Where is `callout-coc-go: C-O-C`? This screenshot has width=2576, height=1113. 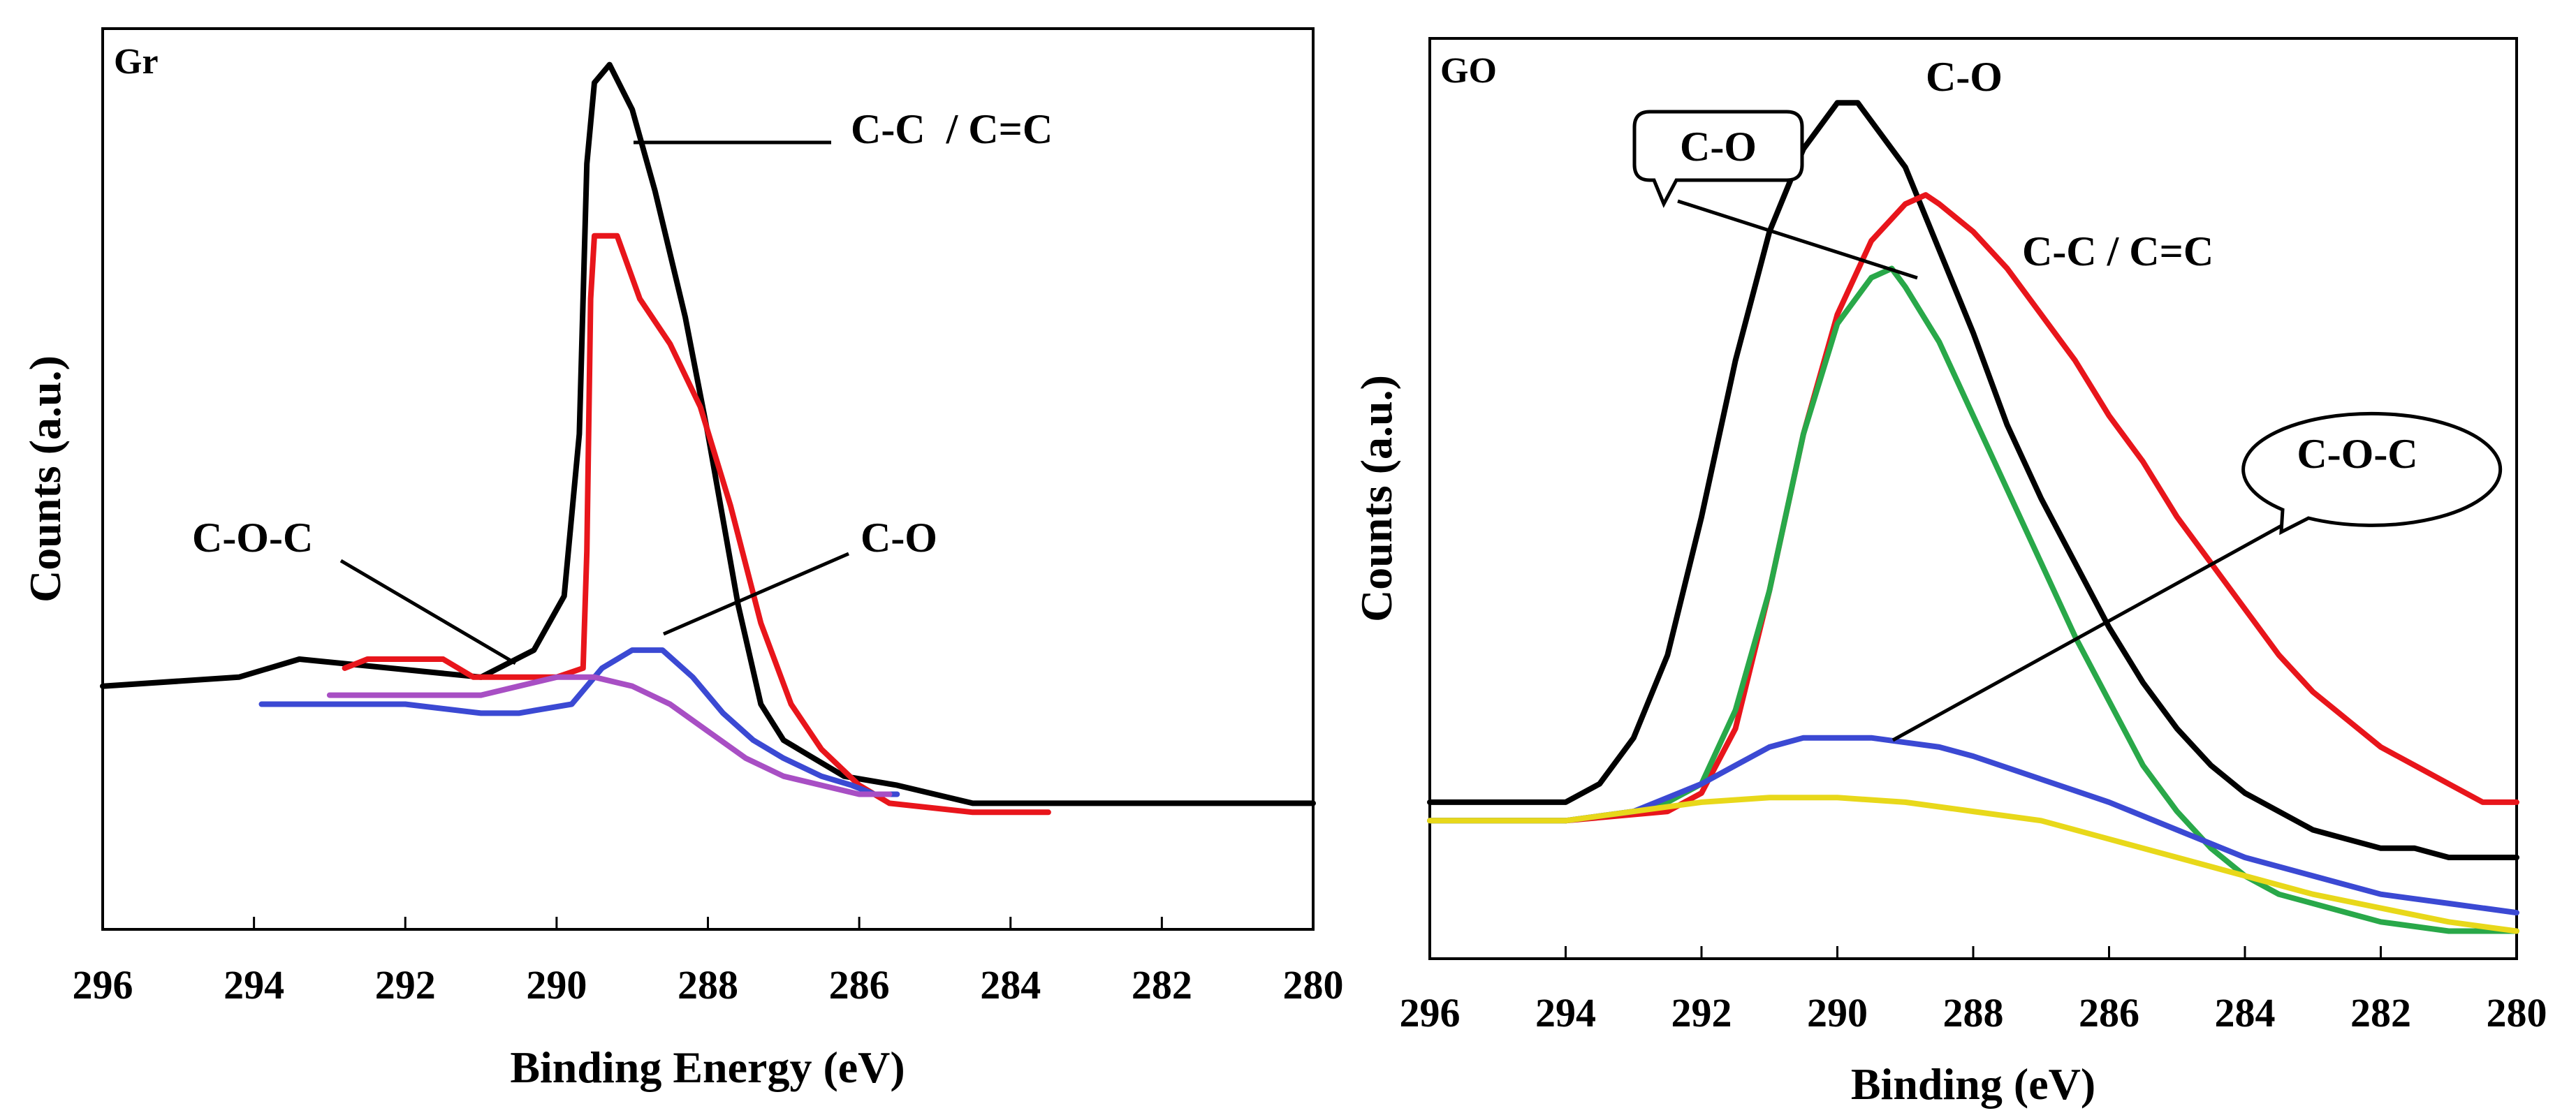 callout-coc-go: C-O-C is located at coordinates (2197, 577).